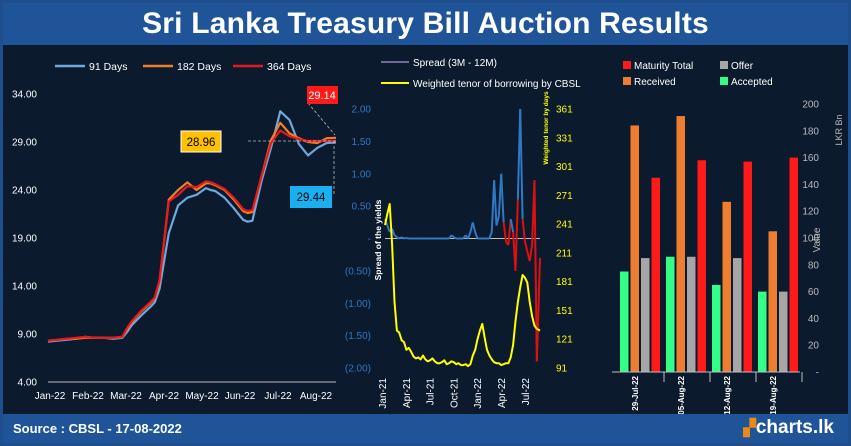 This screenshot has height=446, width=851. Describe the element at coordinates (358, 271) in the screenshot. I see `chart2-left-tick: (0.50)` at that location.